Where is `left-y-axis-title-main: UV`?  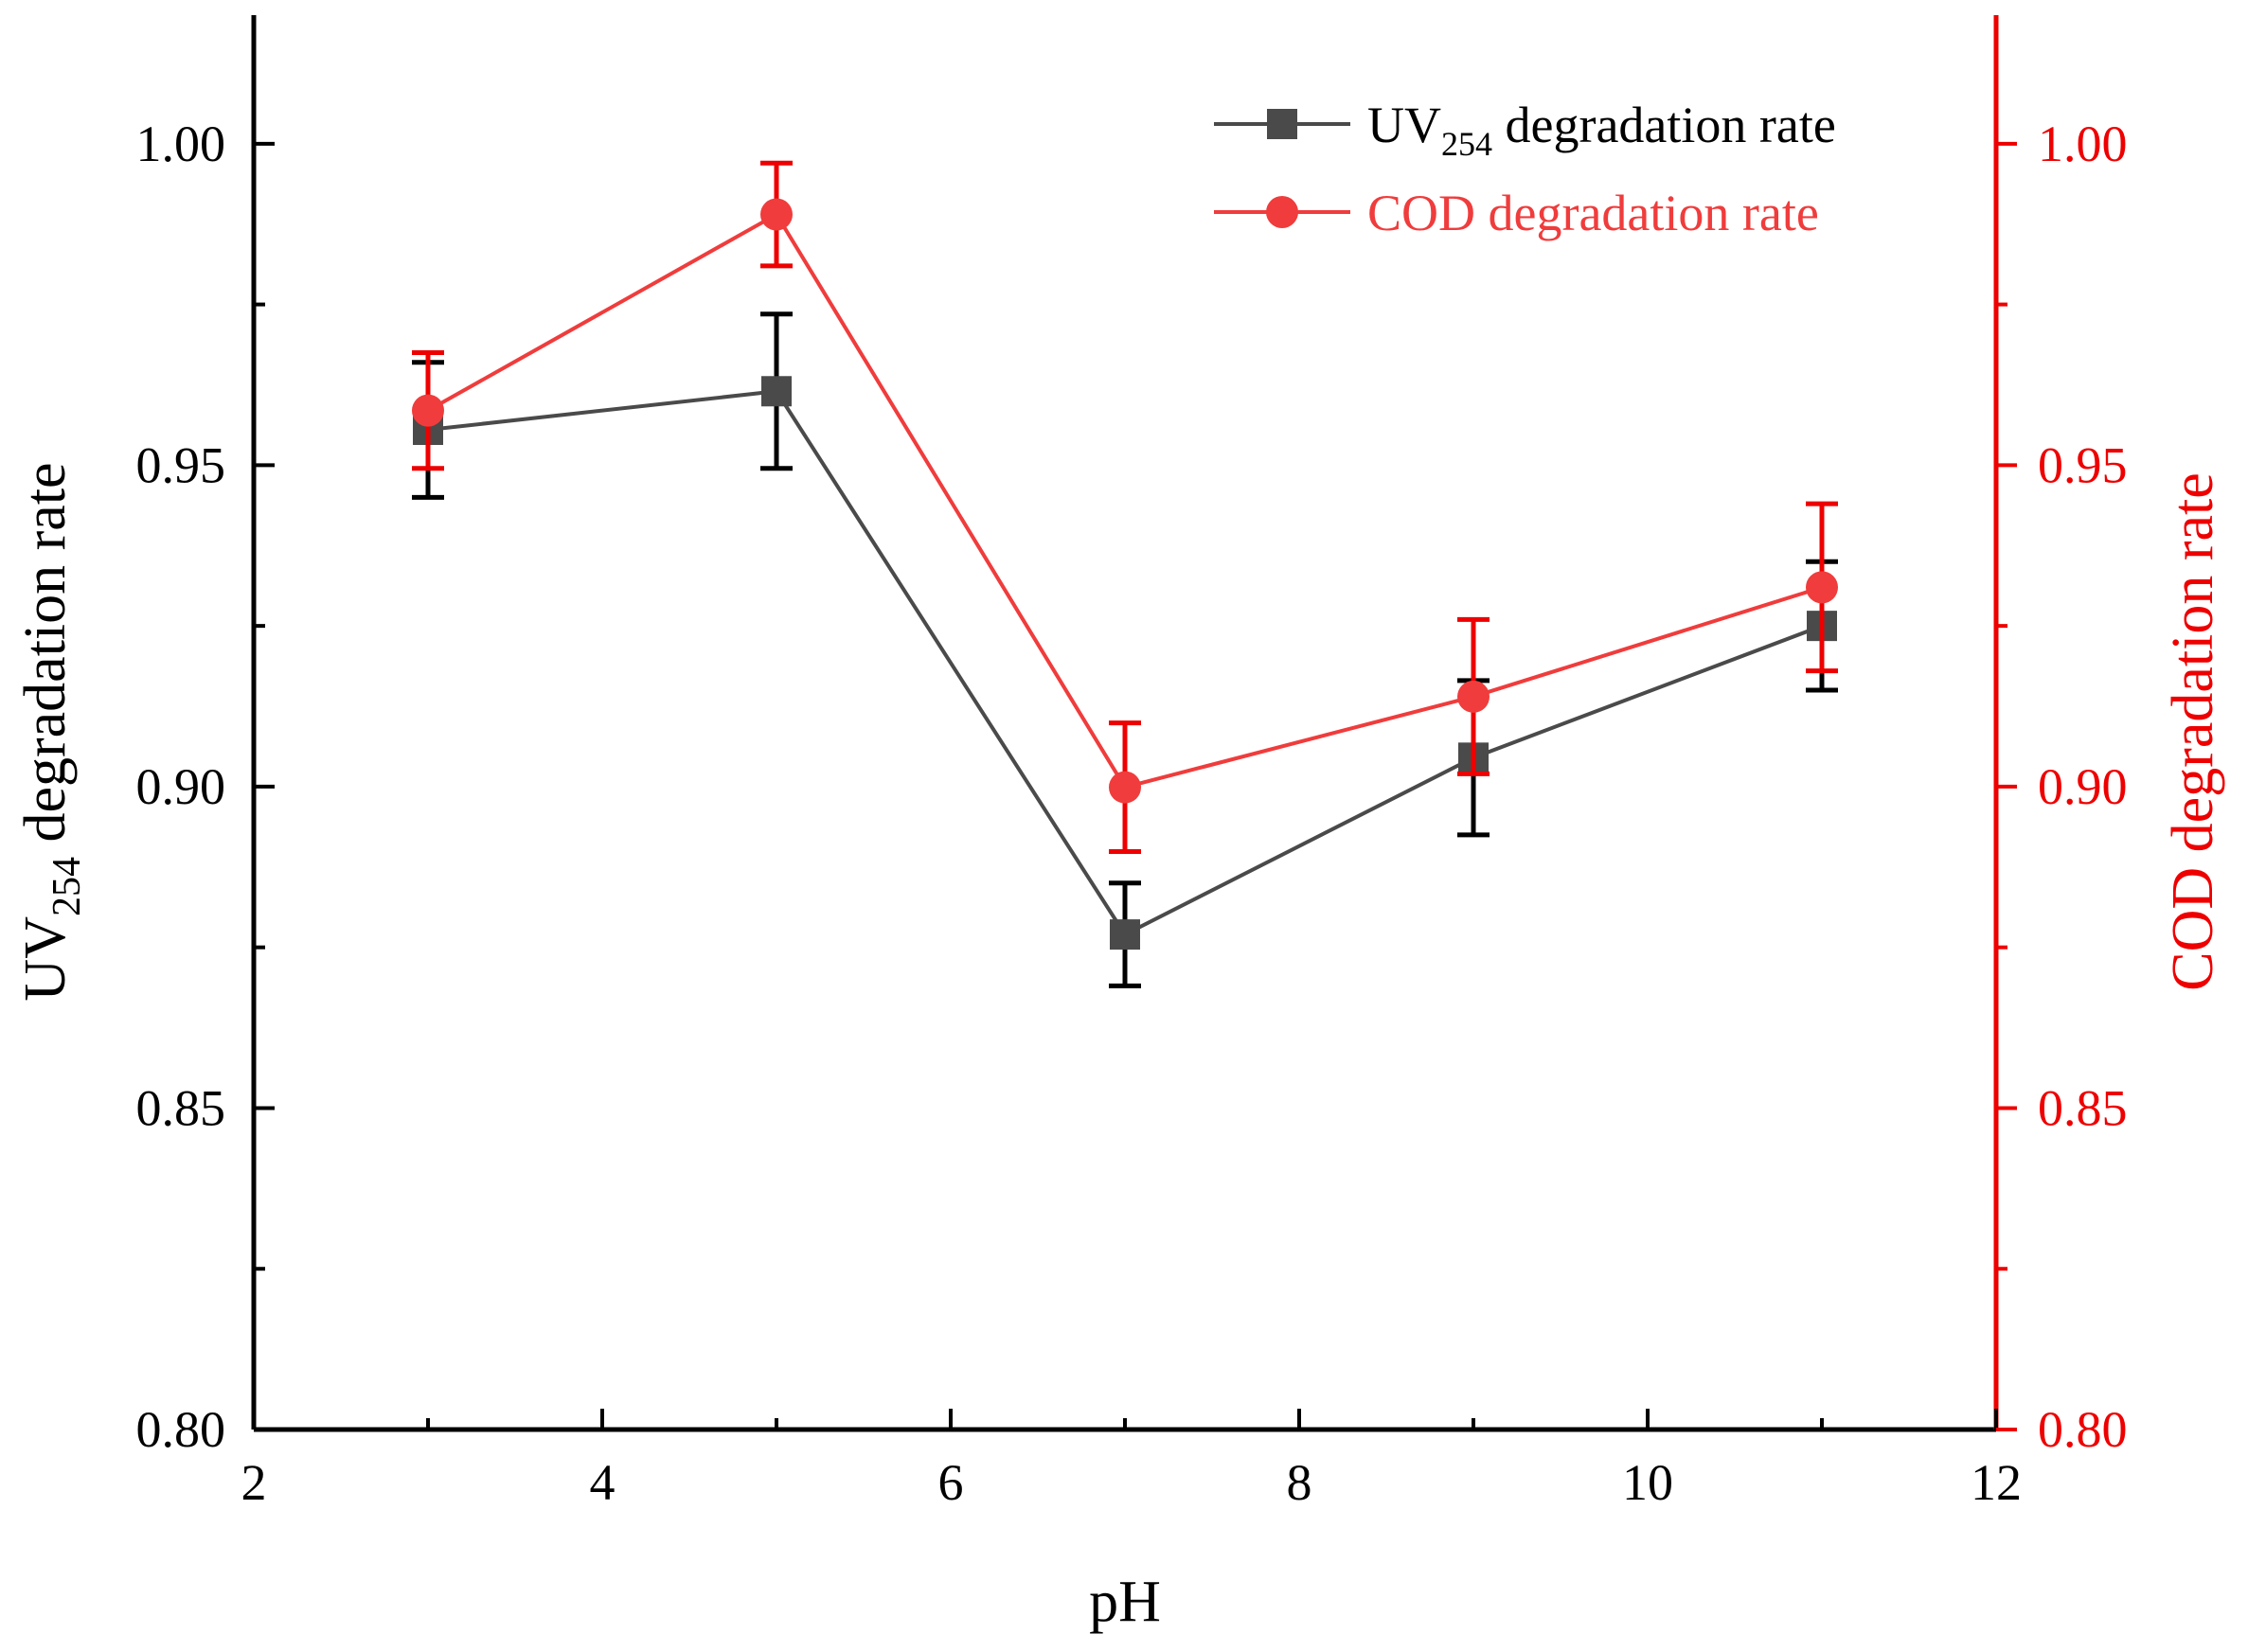 left-y-axis-title-main: UV is located at coordinates (45, 959).